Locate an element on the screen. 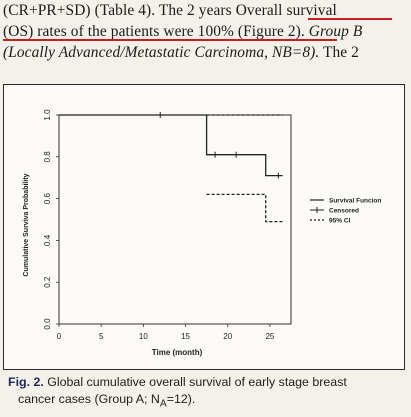 This screenshot has width=411, height=417. survival-line is located at coordinates (171, 145).